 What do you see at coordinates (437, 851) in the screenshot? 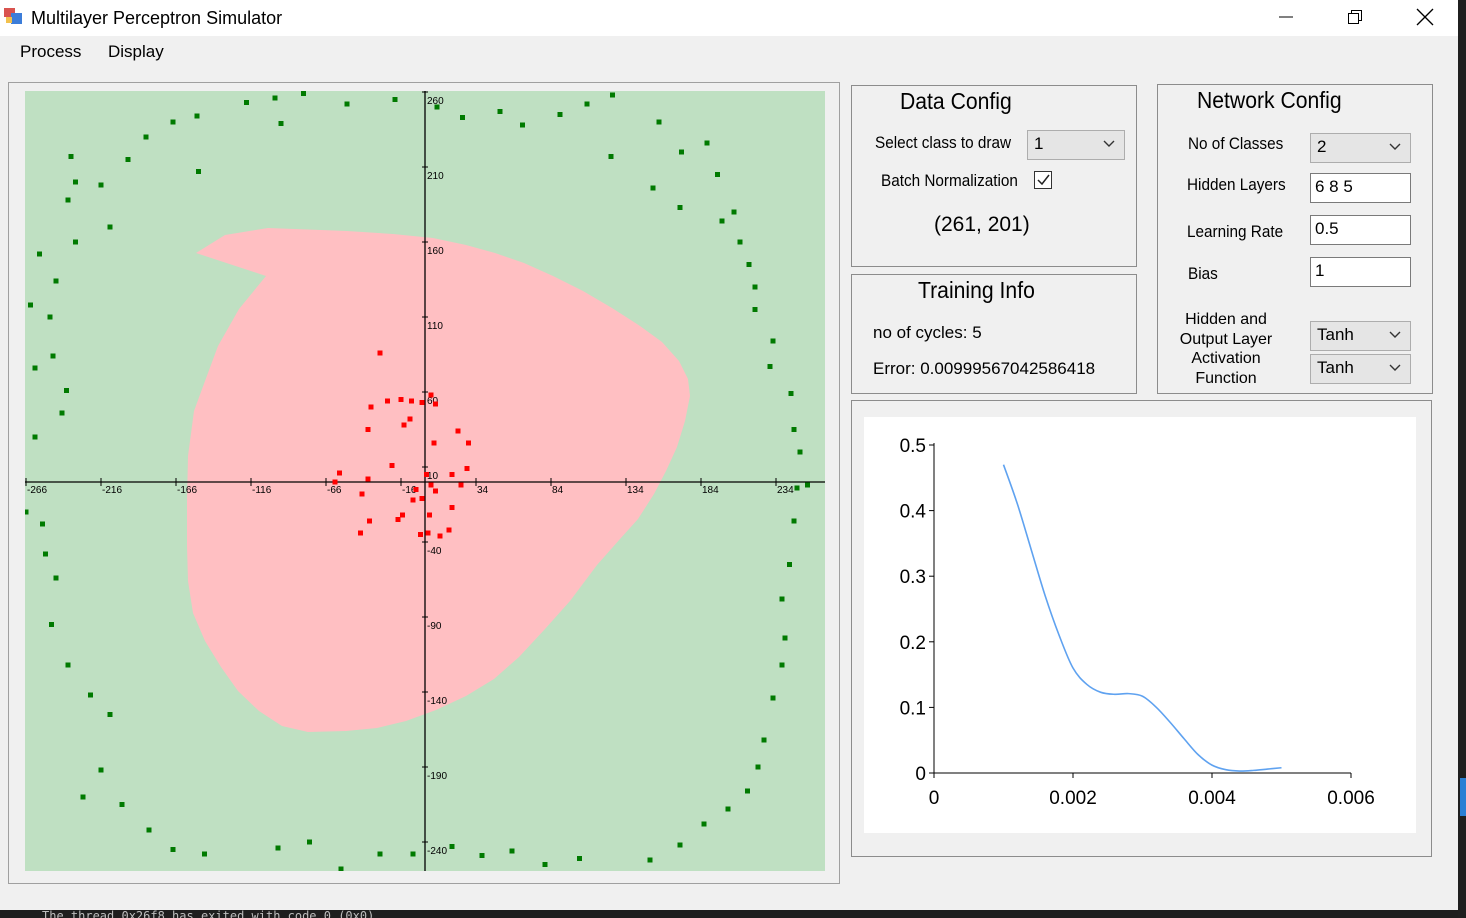
I see `y-tick-label: -240` at bounding box center [437, 851].